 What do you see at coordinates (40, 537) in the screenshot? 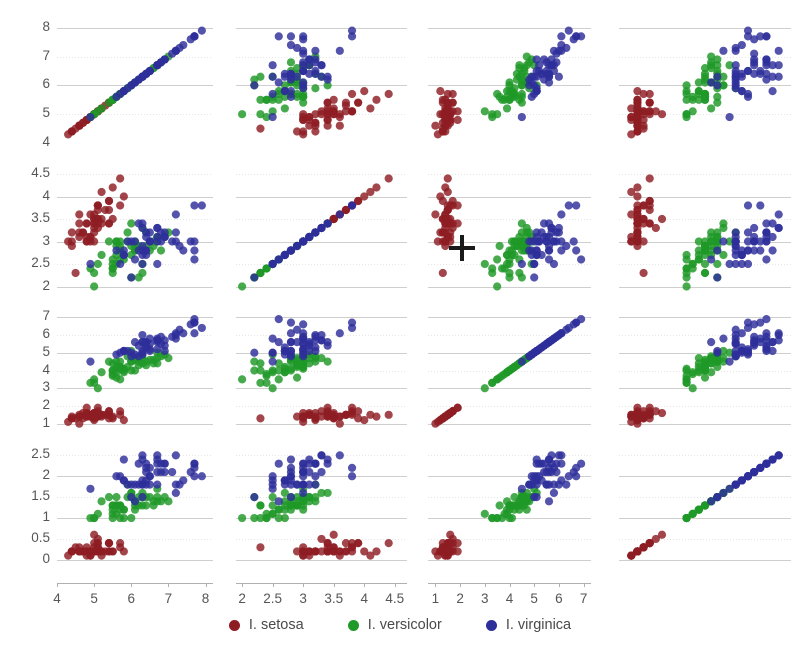
I see `y-axis-tick-label: 0.5` at bounding box center [40, 537].